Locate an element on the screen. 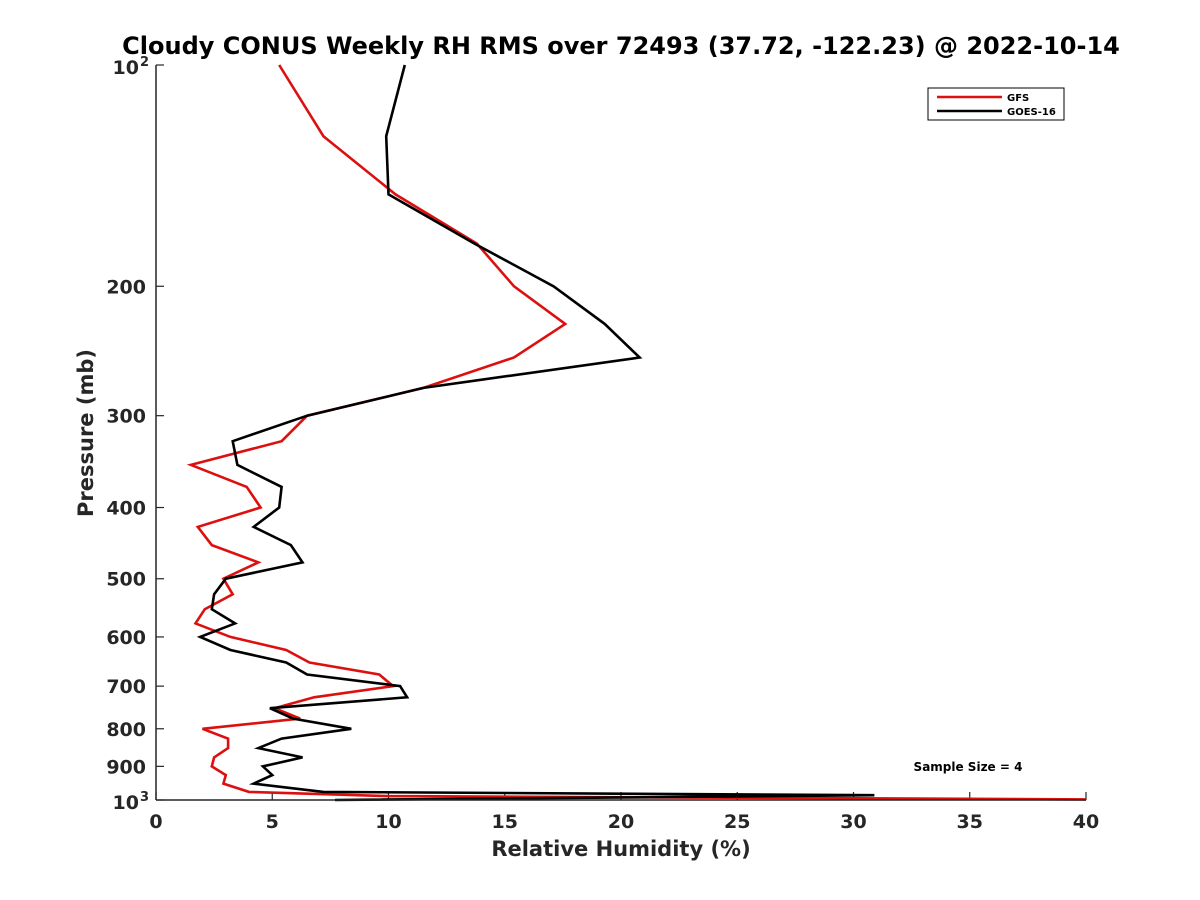 The width and height of the screenshot is (1200, 900). tick-exponent: 3 is located at coordinates (144, 797).